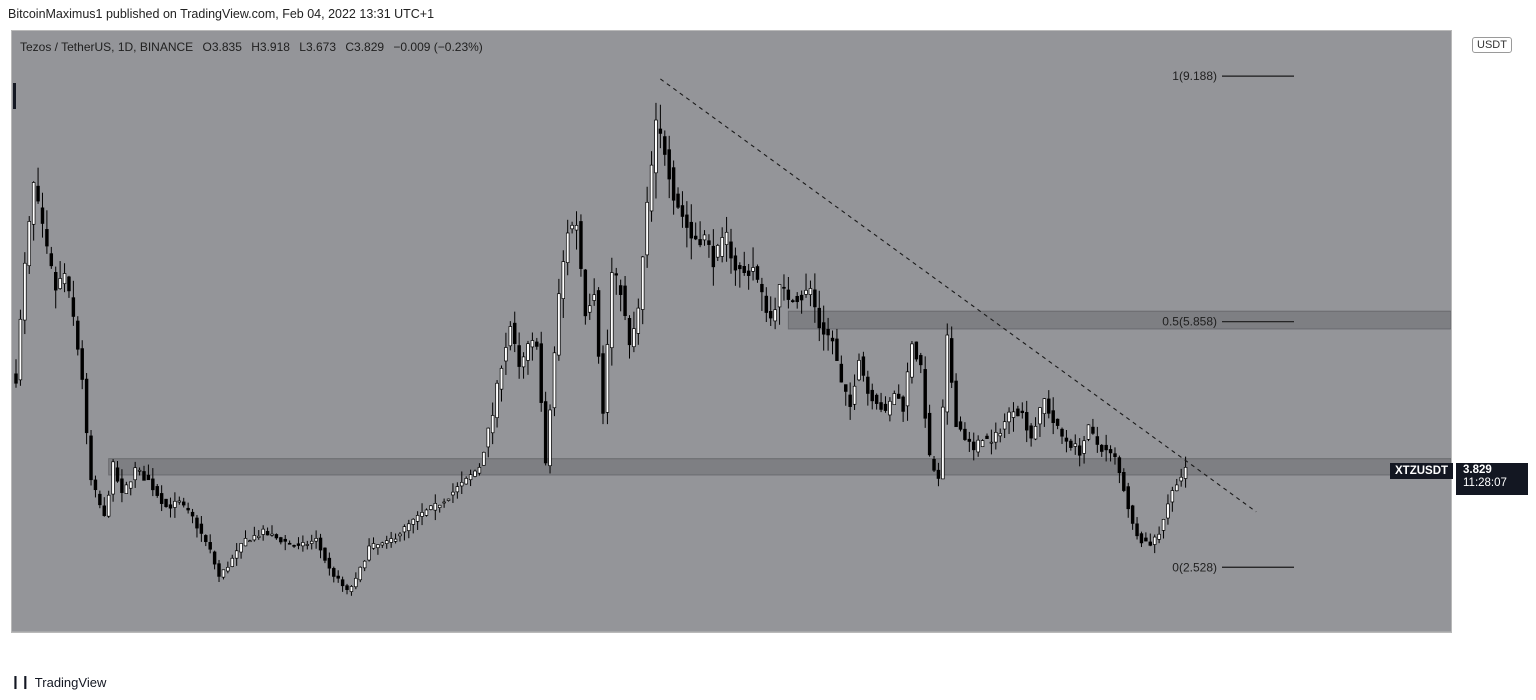 Image resolution: width=1536 pixels, height=700 pixels. Describe the element at coordinates (1194, 76) in the screenshot. I see `fib-level-label: 1(9.188)` at that location.